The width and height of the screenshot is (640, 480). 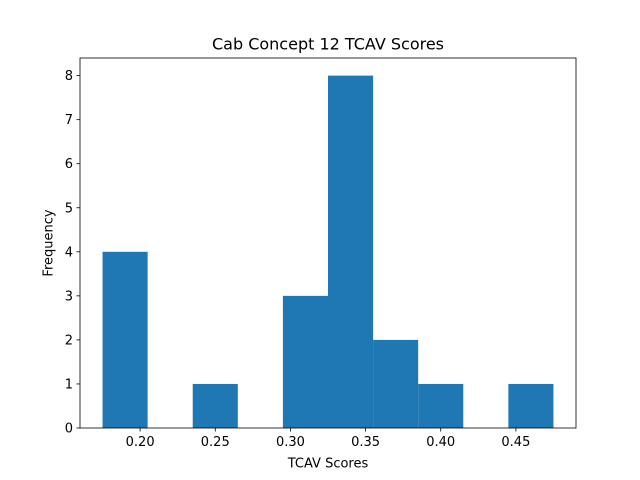 I want to click on x-axis-ticks: 0.20 0.25 0.30 0.35 0.40 0.45, so click(x=328, y=439).